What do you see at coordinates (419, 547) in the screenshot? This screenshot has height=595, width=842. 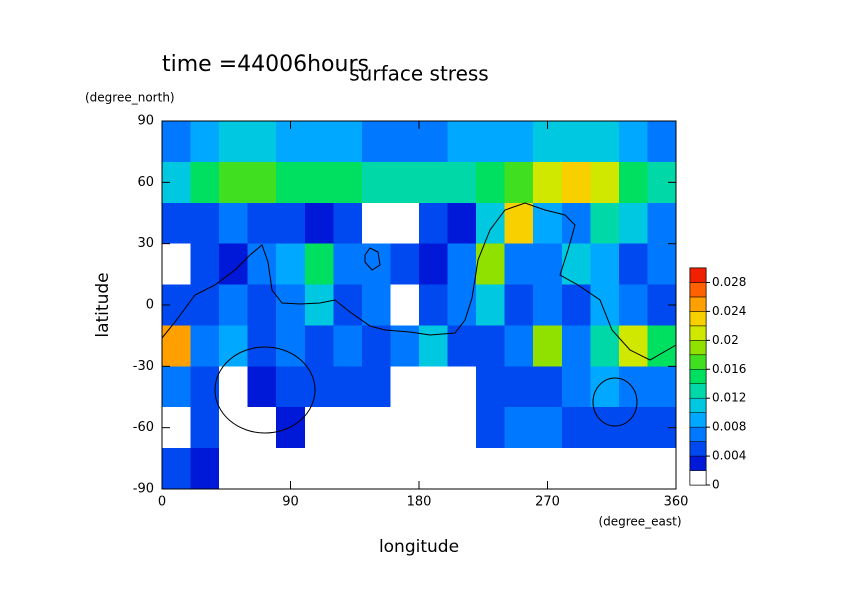 I see `x-axis-label: longitude` at bounding box center [419, 547].